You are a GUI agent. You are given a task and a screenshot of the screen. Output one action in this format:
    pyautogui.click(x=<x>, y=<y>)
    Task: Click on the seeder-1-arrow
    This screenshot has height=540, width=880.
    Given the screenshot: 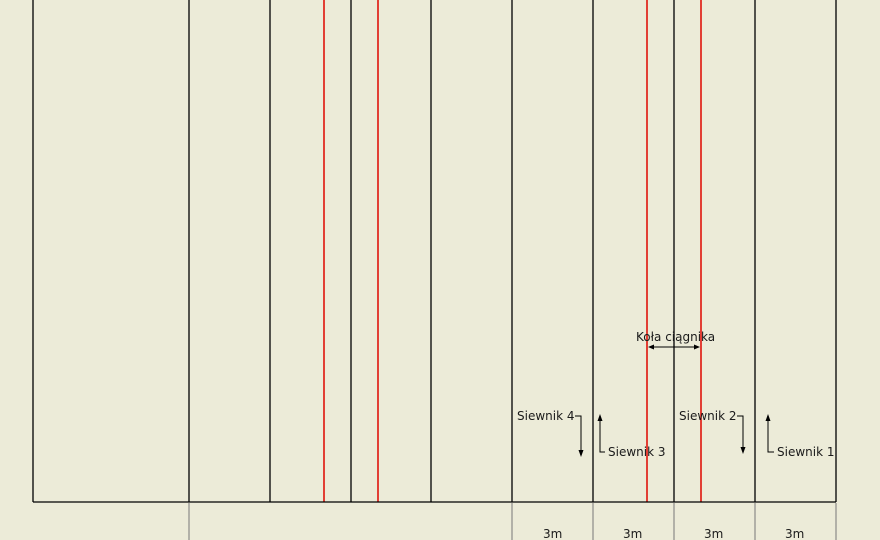 What is the action you would take?
    pyautogui.click(x=769, y=433)
    